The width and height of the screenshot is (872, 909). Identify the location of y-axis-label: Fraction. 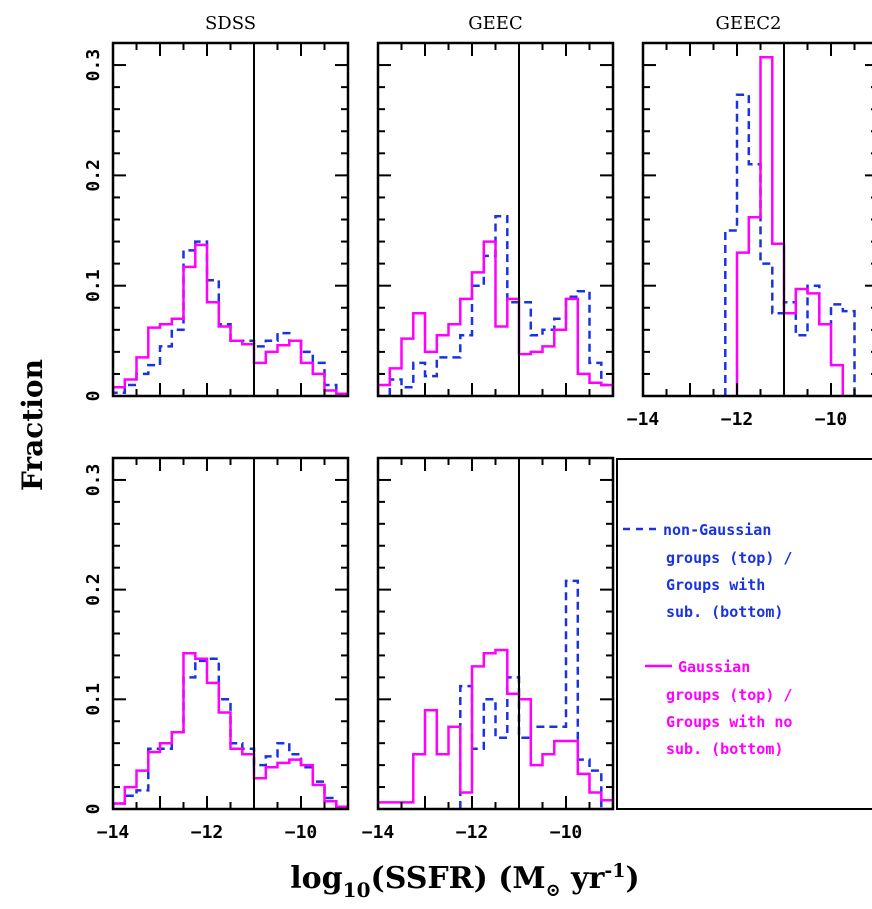
(32, 425).